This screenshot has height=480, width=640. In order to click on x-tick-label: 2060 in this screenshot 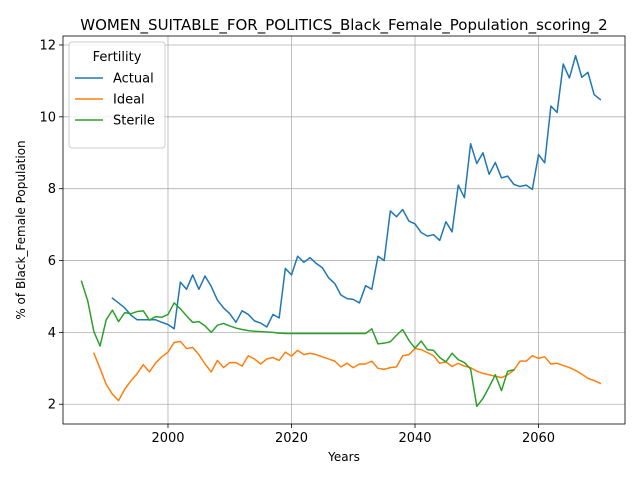, I will do `click(538, 438)`.